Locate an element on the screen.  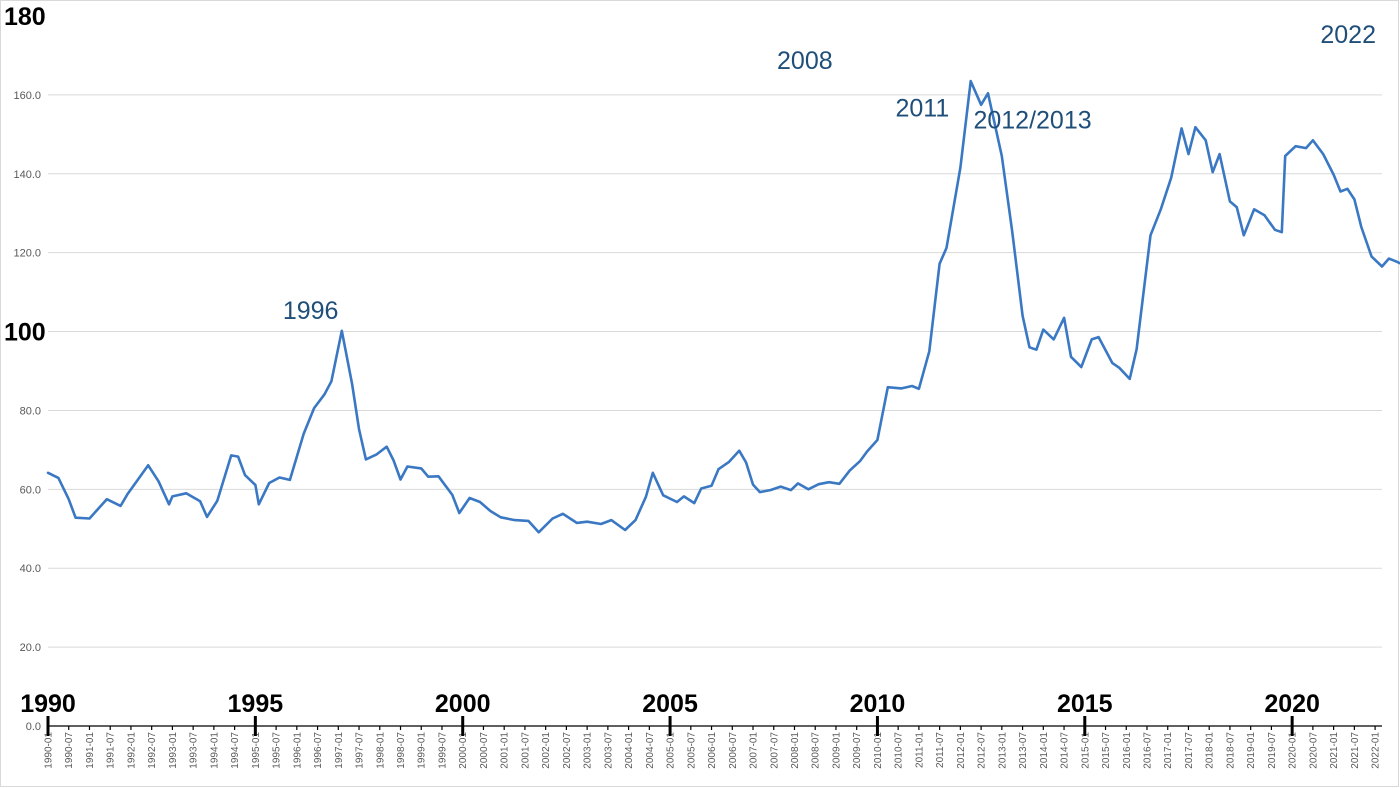
x-tick-label: 1995-01 is located at coordinates (256, 750).